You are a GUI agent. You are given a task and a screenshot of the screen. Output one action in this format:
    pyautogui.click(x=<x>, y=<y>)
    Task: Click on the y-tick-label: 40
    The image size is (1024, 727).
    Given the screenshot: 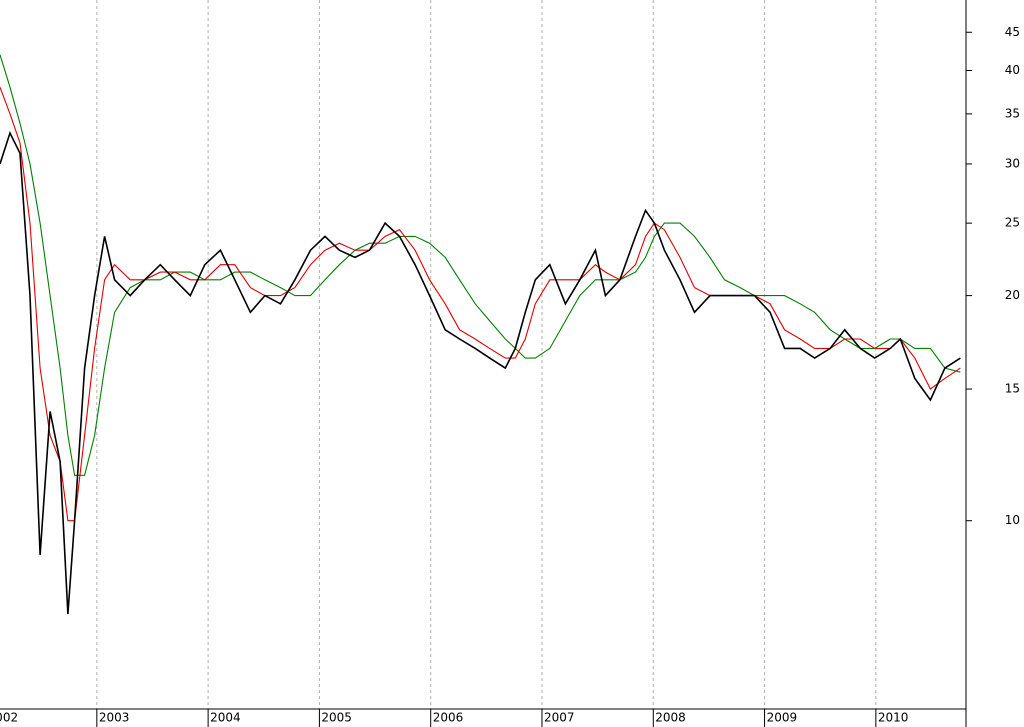 What is the action you would take?
    pyautogui.click(x=1012, y=70)
    